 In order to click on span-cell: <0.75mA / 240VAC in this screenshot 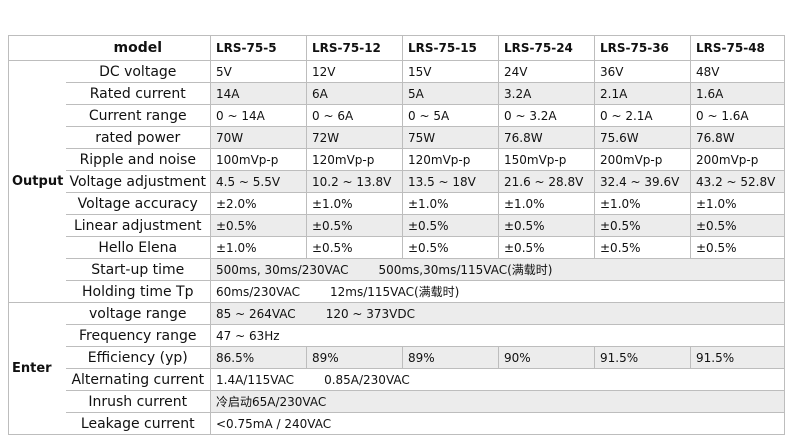, I will do `click(497, 423)`.